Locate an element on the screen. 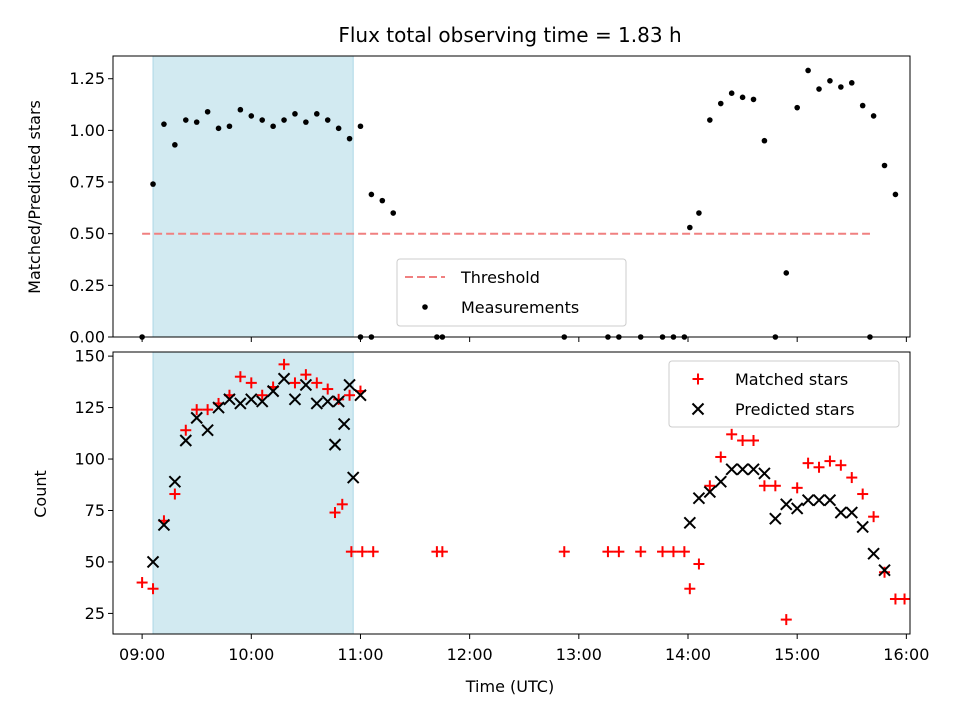 The height and width of the screenshot is (720, 960). legend-matched-label: Matched stars is located at coordinates (791, 379).